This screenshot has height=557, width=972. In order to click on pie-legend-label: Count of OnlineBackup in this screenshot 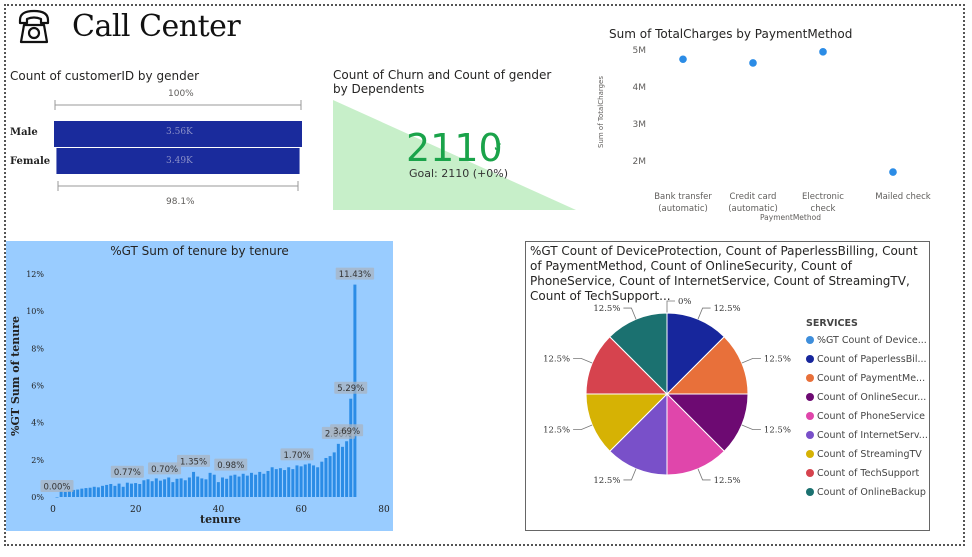, I will do `click(871, 492)`.